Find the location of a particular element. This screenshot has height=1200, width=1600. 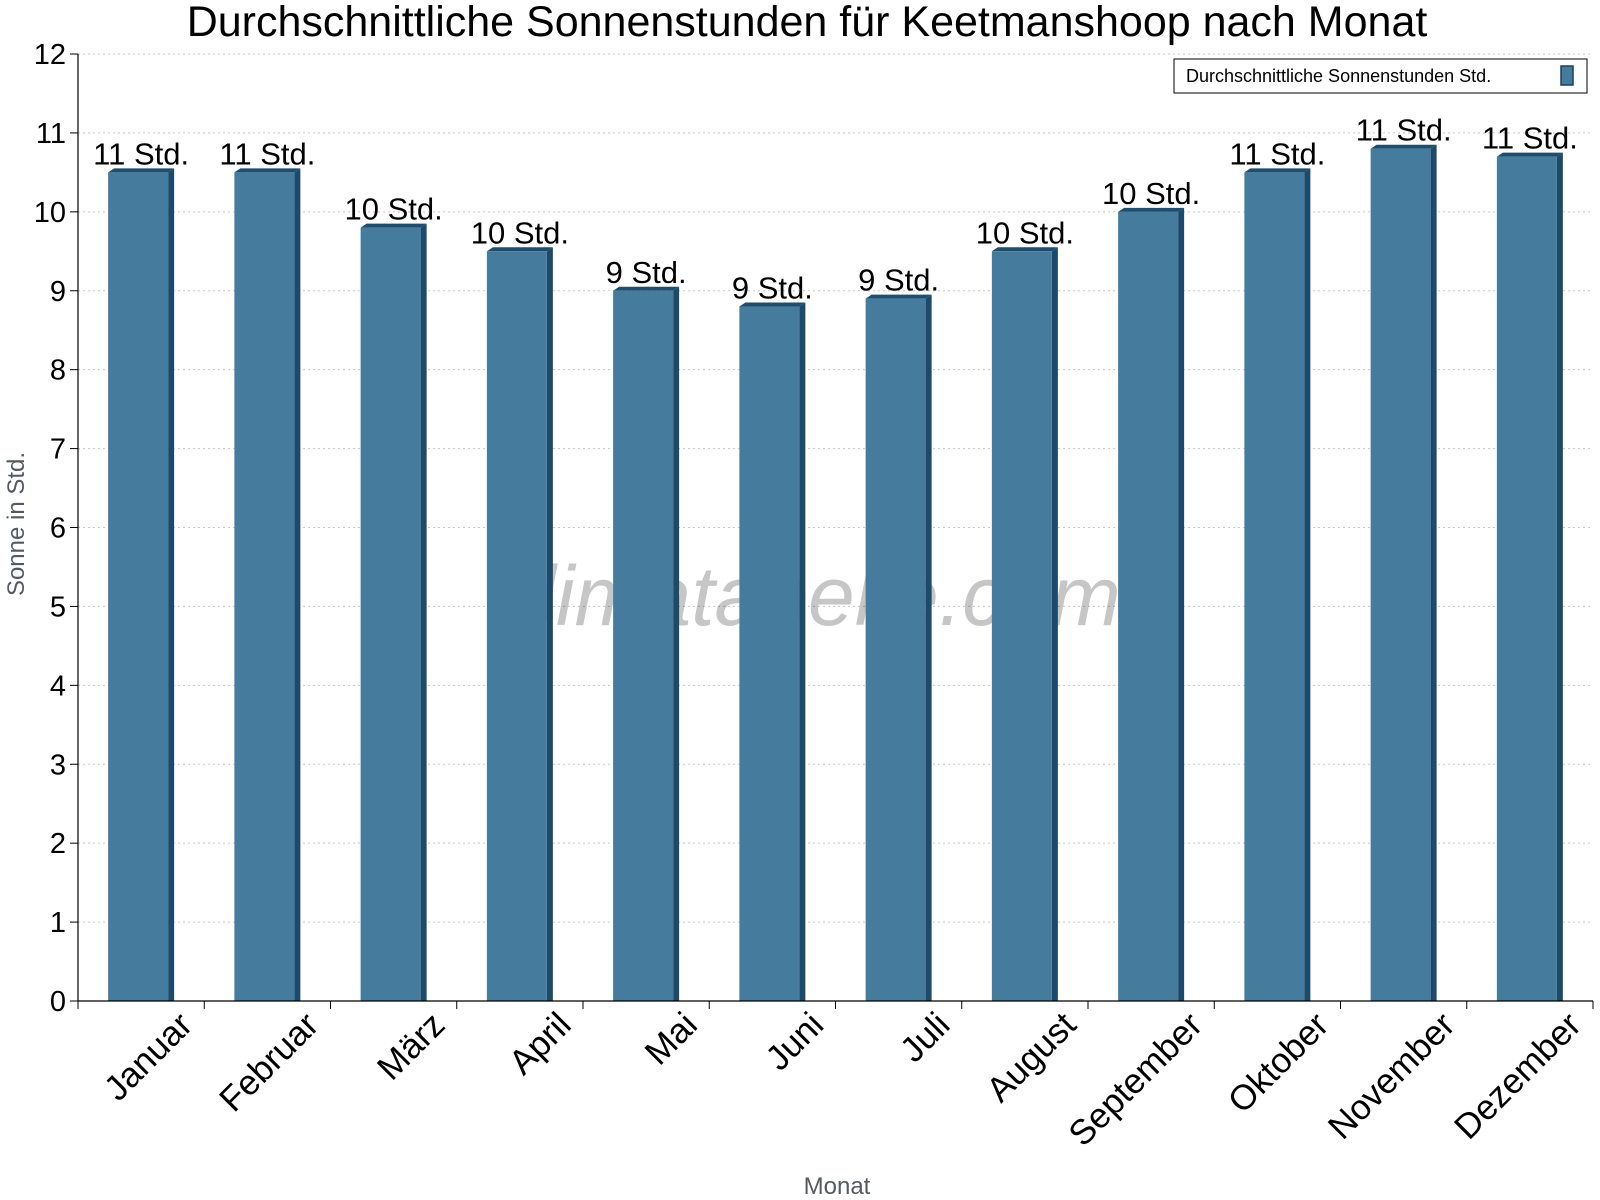

legend-swatch is located at coordinates (1567, 75).